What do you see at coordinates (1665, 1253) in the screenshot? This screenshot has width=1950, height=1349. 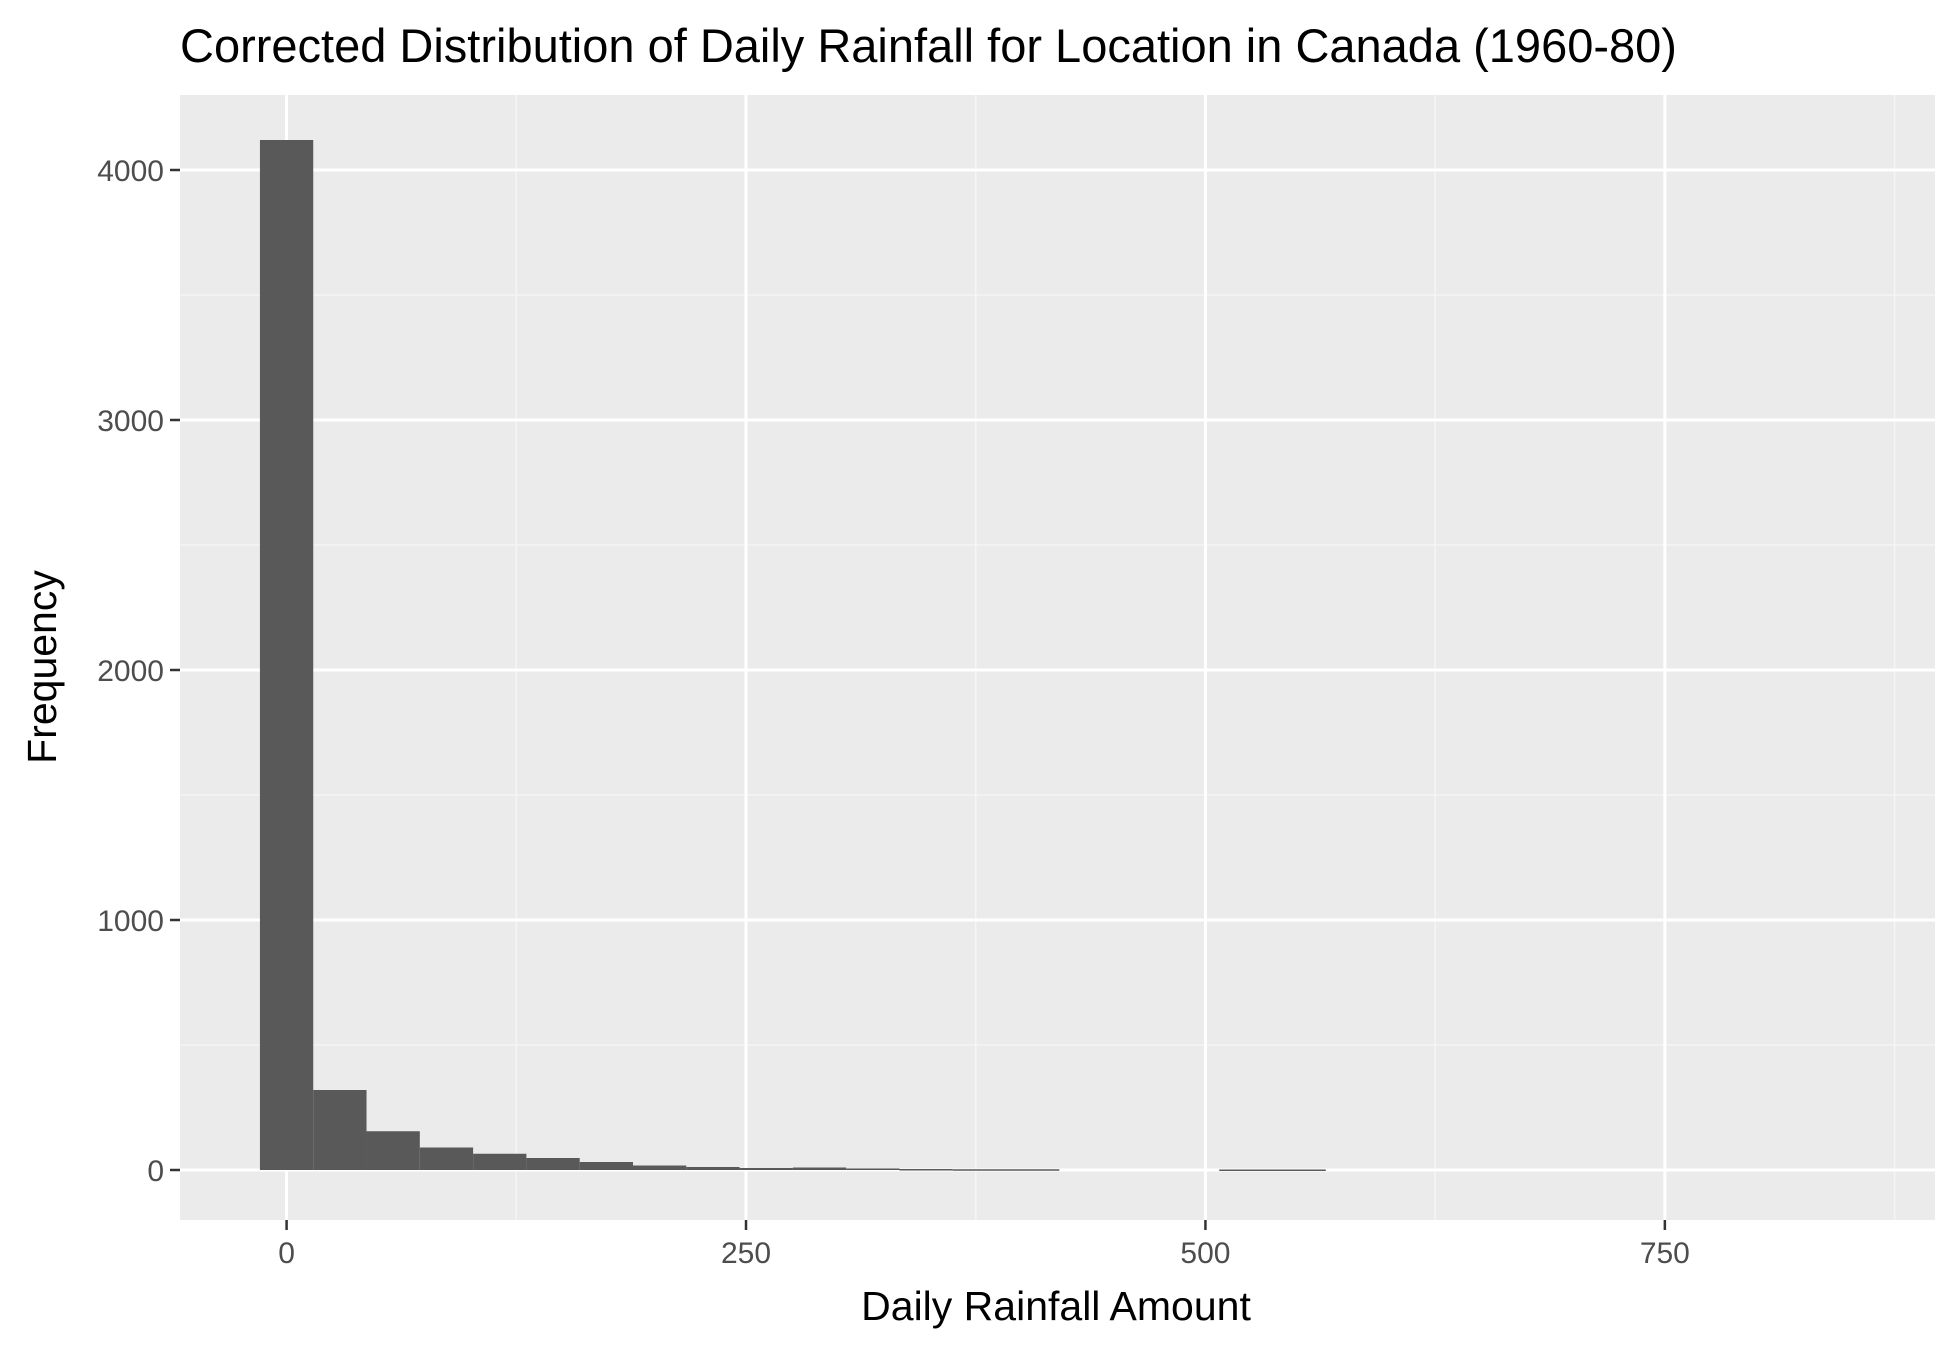 I see `x-tick-label: 750` at bounding box center [1665, 1253].